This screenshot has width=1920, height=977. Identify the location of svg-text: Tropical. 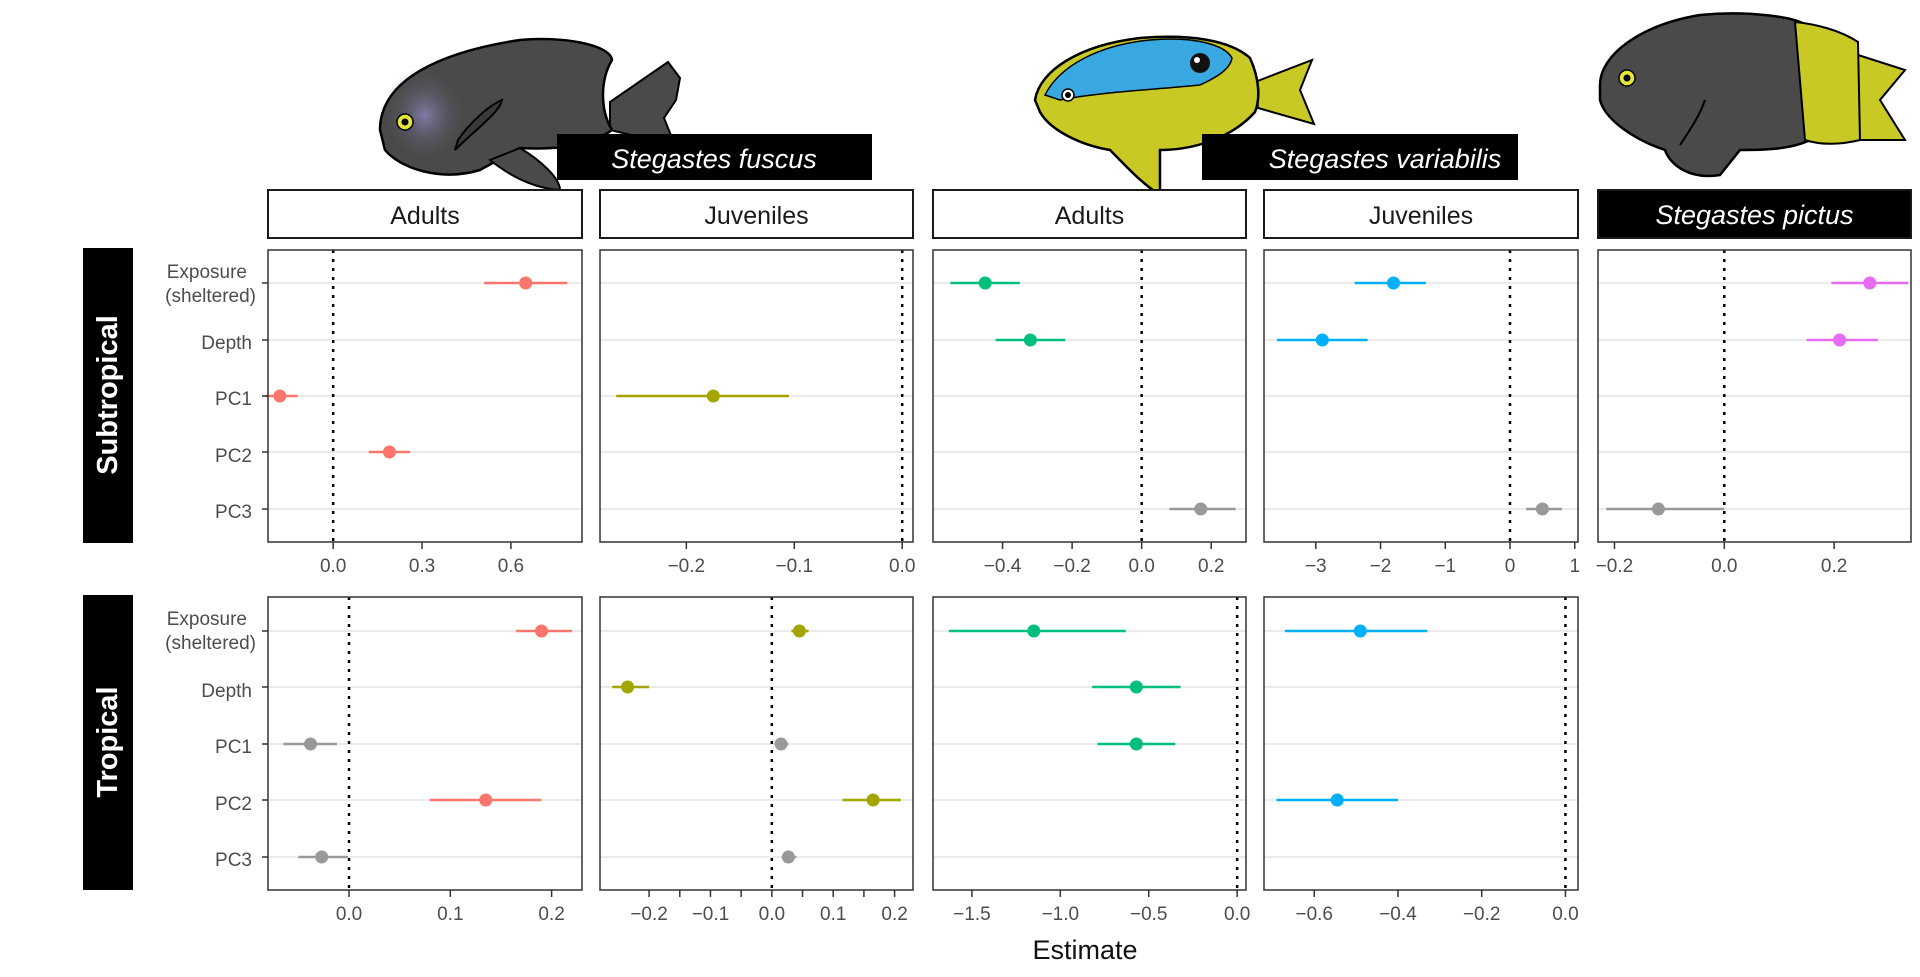
(108, 741).